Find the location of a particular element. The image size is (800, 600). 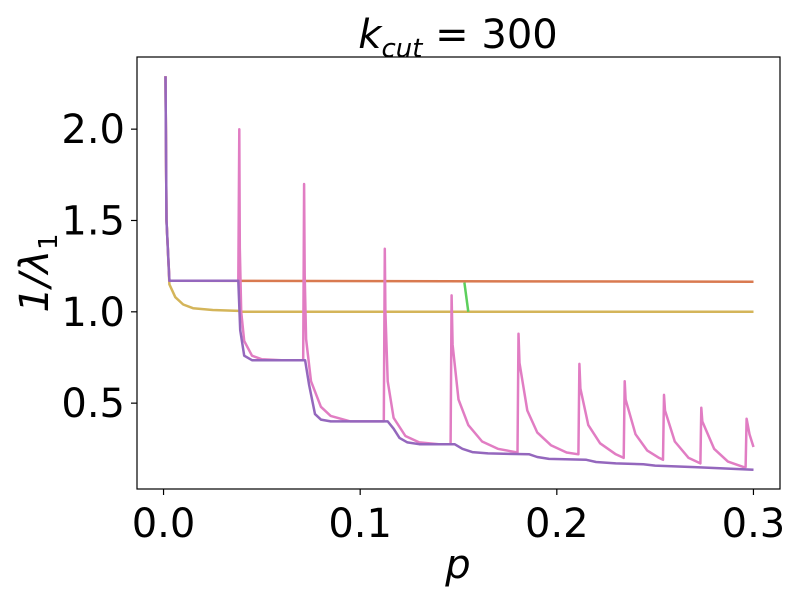

y-axis-label: 1/λ1 is located at coordinates (38, 272).